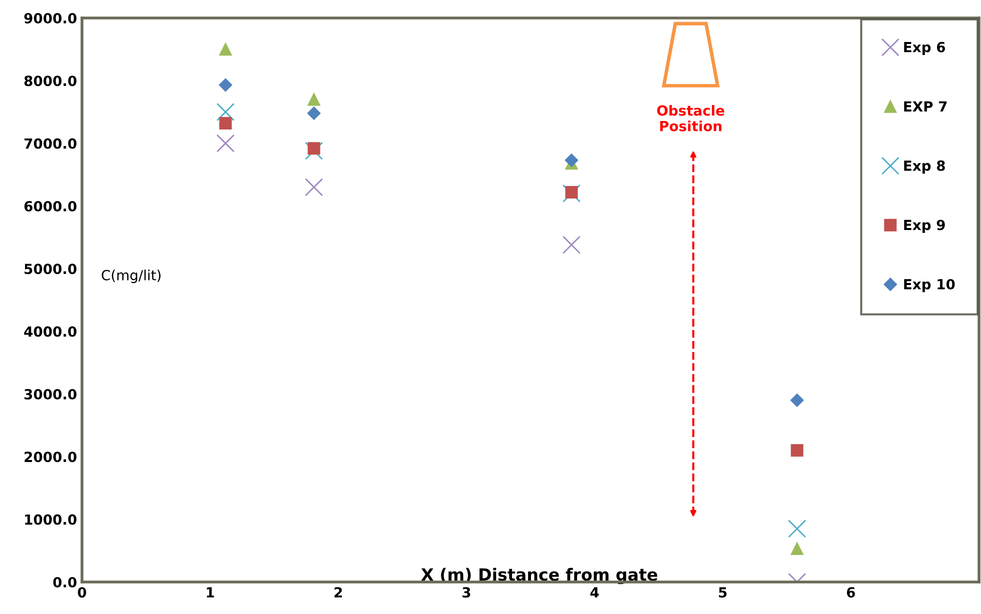  I want to click on y-tick-label: 4000.0, so click(50, 331).